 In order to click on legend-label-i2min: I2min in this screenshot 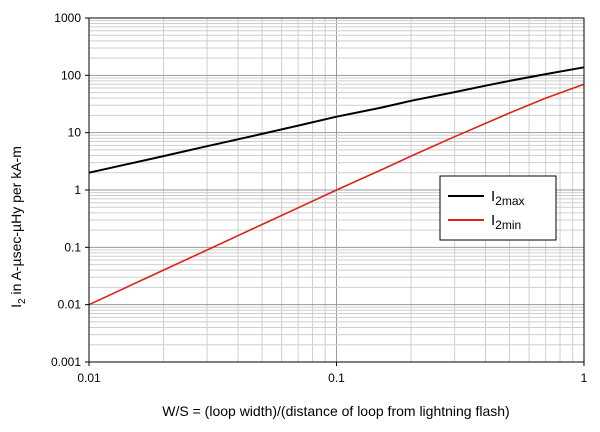, I will do `click(506, 222)`.